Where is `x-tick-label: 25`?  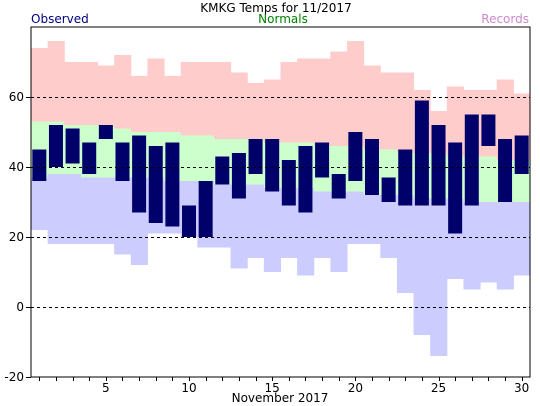
x-tick-label: 25 is located at coordinates (438, 388).